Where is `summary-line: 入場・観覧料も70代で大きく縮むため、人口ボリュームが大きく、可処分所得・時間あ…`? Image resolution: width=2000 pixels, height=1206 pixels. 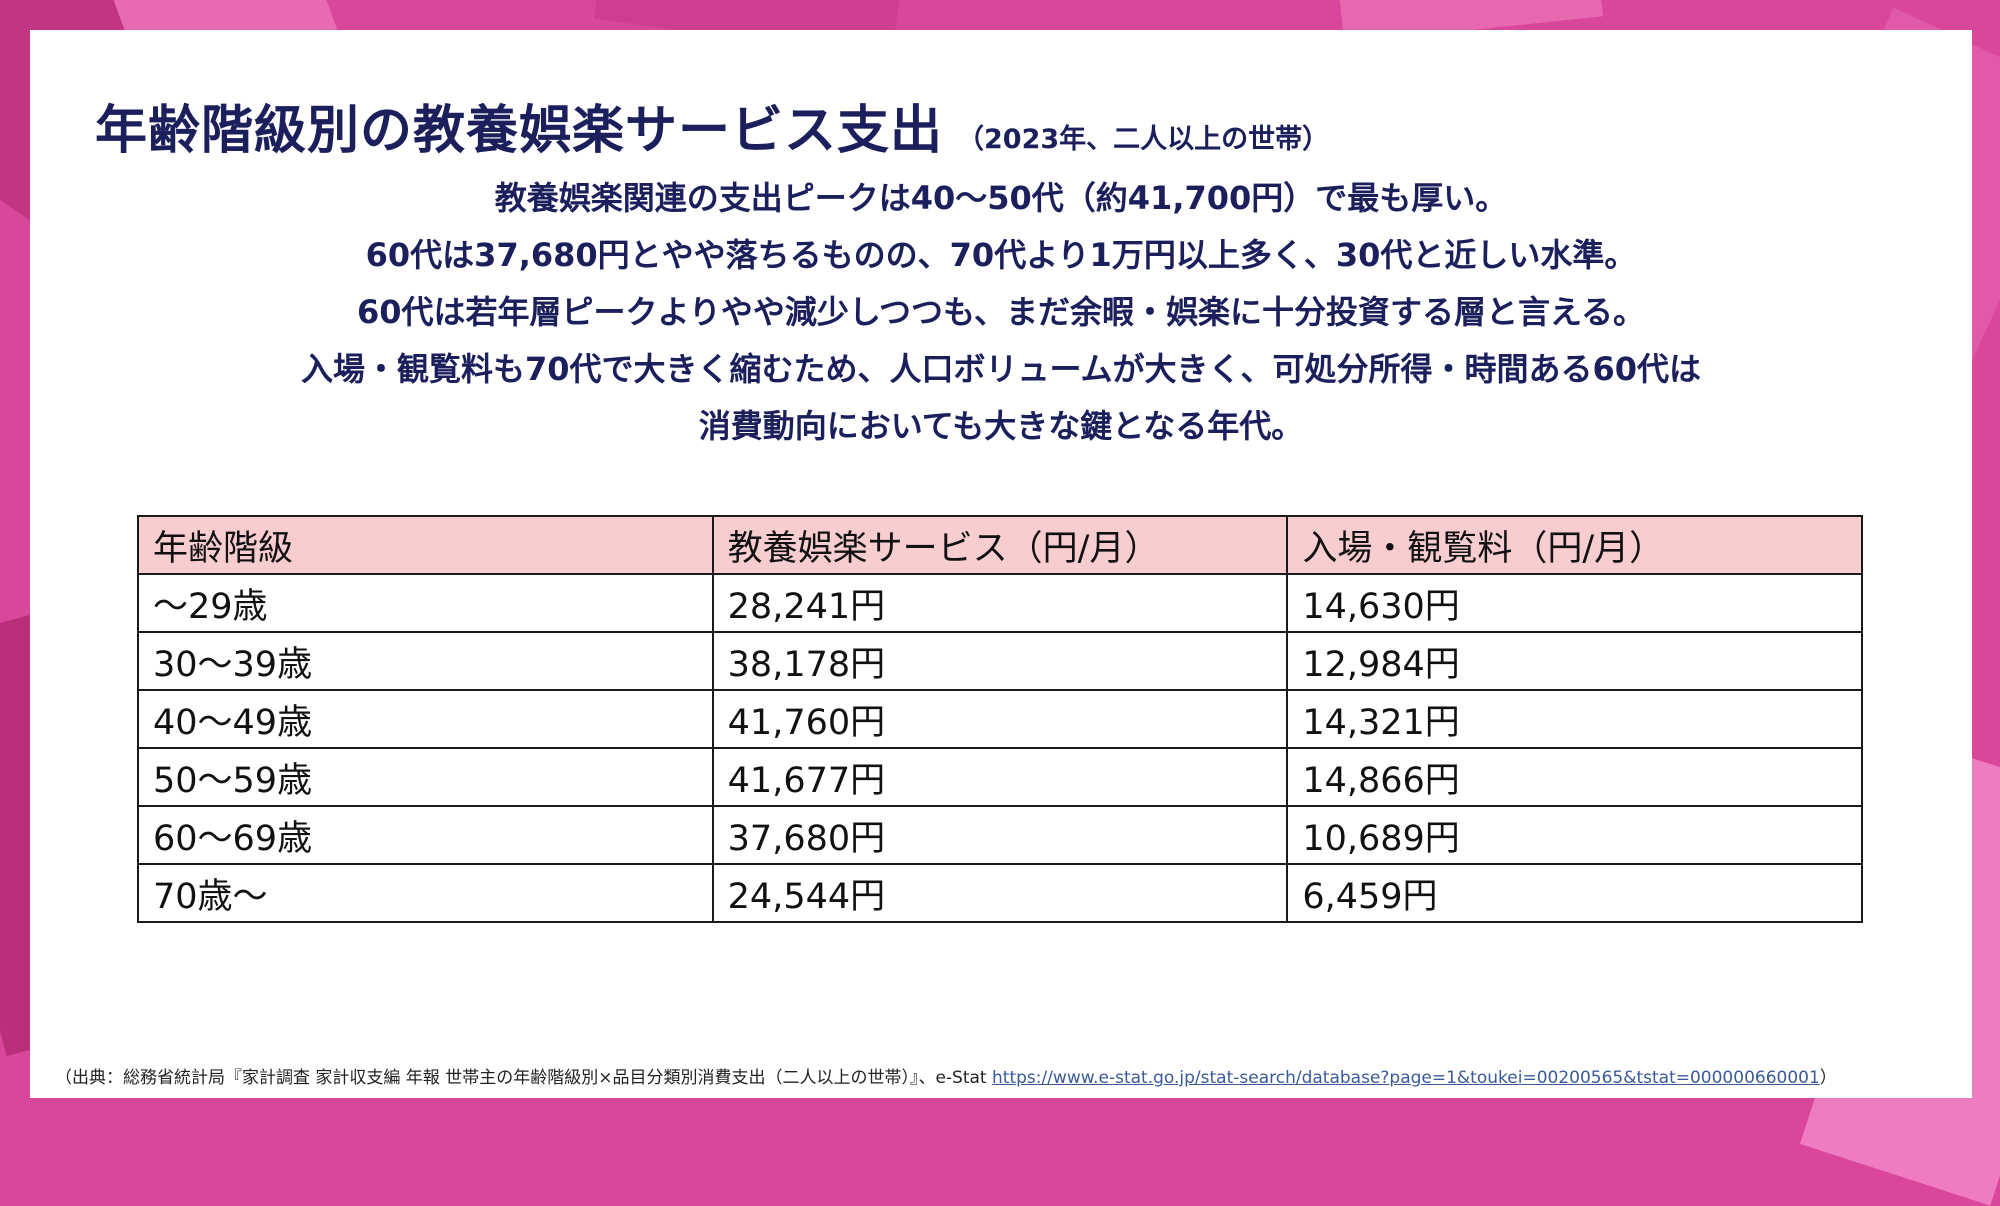
summary-line: 入場・観覧料も70代で大きく縮むため、人口ボリュームが大きく、可処分所得・時間あ… is located at coordinates (1001, 369).